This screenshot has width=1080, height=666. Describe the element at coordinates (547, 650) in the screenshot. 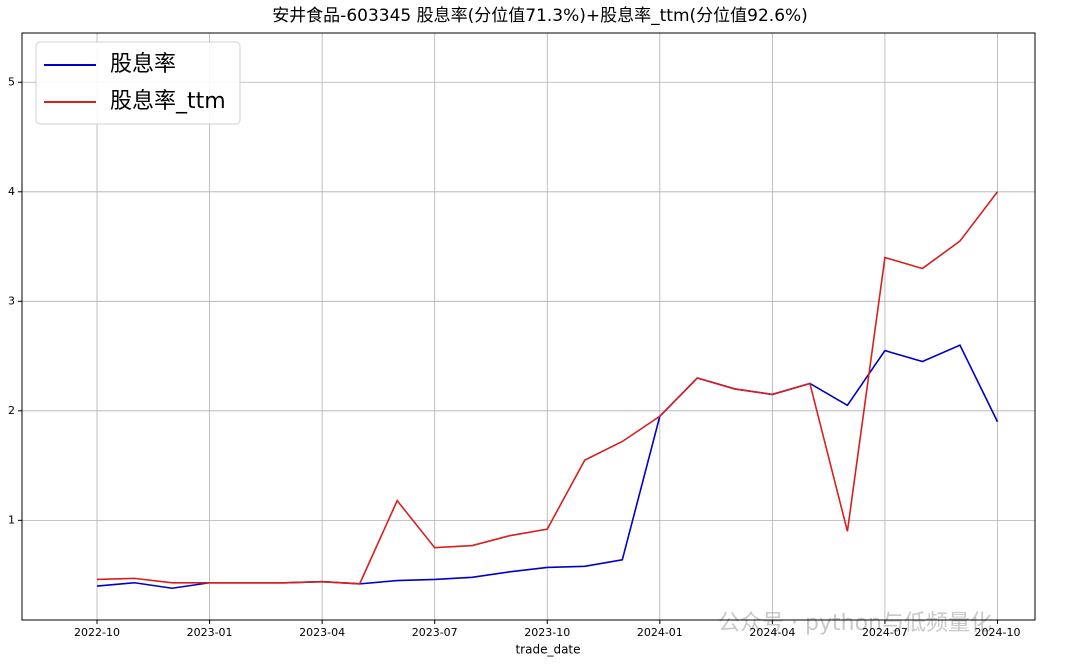

I see `x-axis-label: trade_date` at that location.